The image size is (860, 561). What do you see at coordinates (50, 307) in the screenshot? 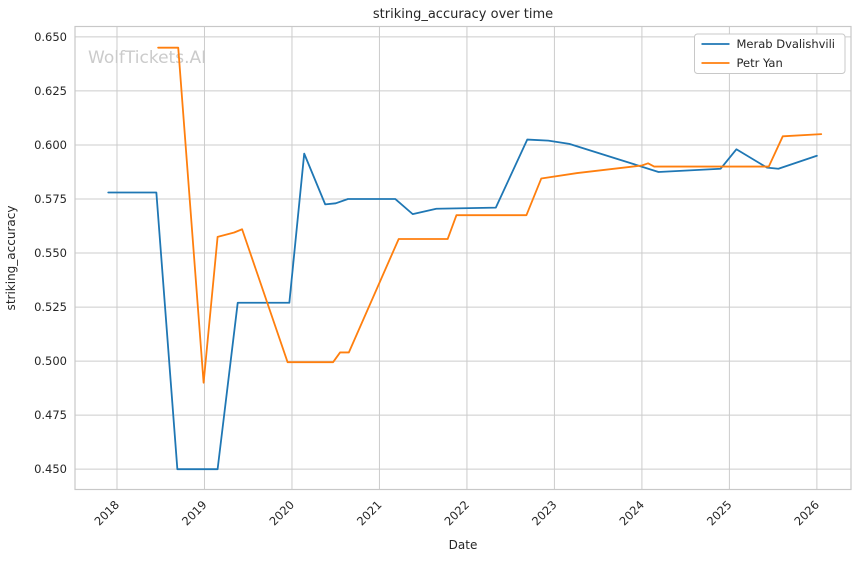
I see `y-tick-label: 0.525` at bounding box center [50, 307].